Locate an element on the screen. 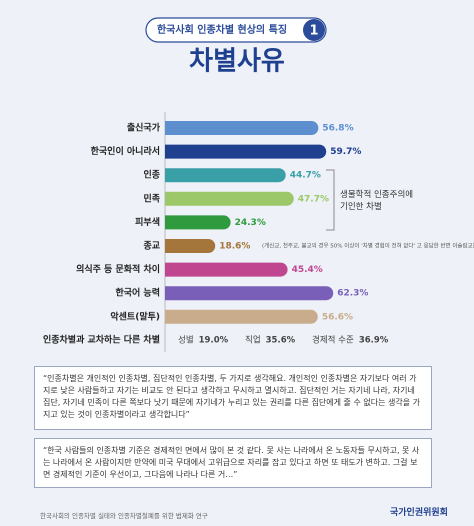  header-pill is located at coordinates (236, 30).